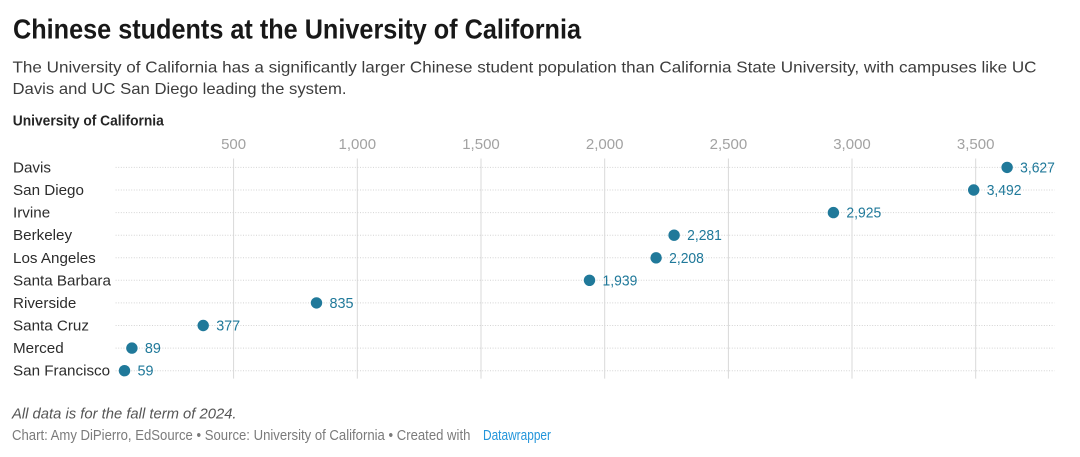 This screenshot has width=1080, height=457. I want to click on svg-text: 2,281, so click(704, 236).